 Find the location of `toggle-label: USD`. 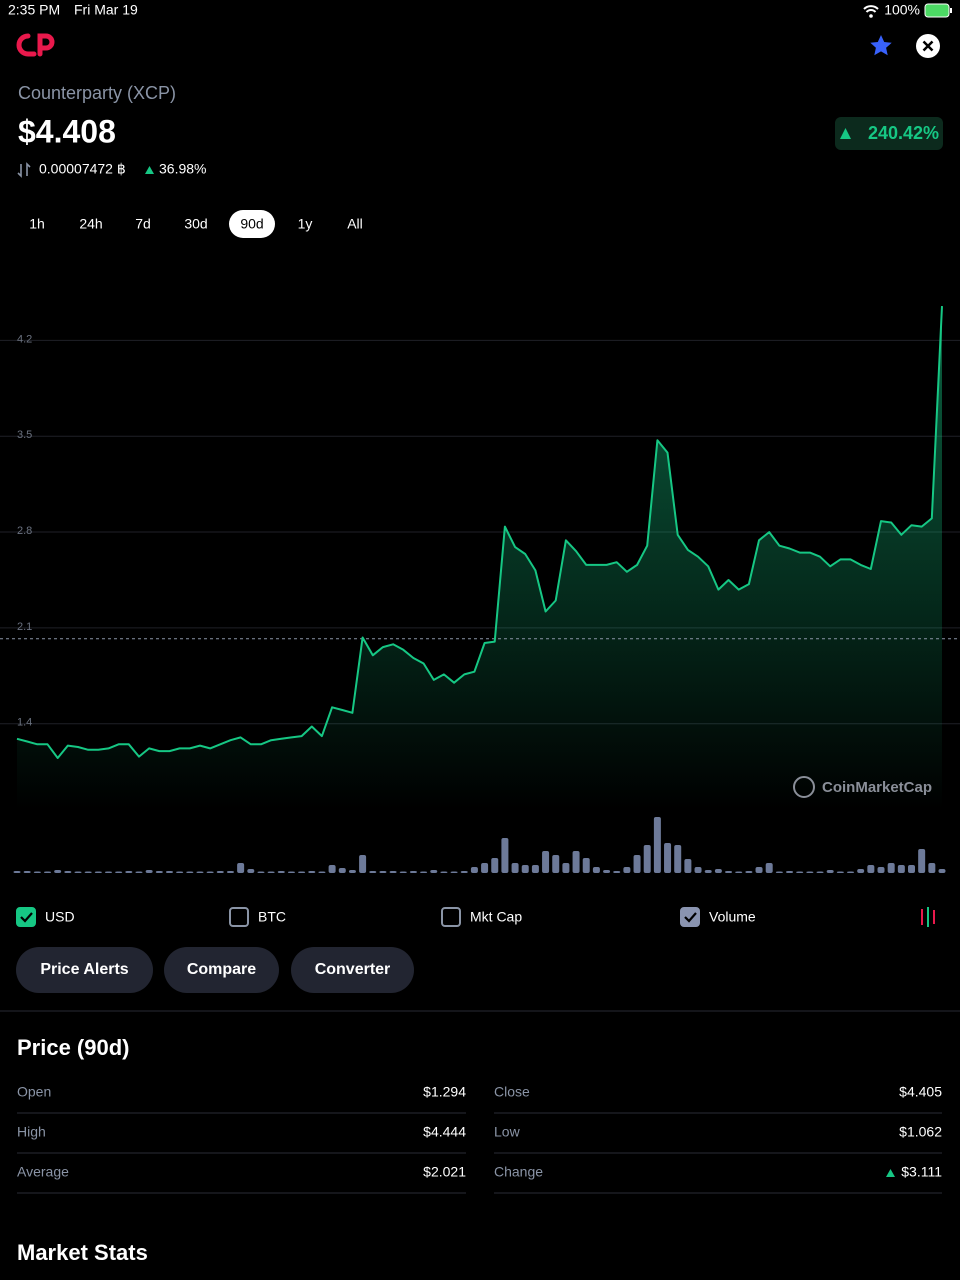

toggle-label: USD is located at coordinates (60, 917).